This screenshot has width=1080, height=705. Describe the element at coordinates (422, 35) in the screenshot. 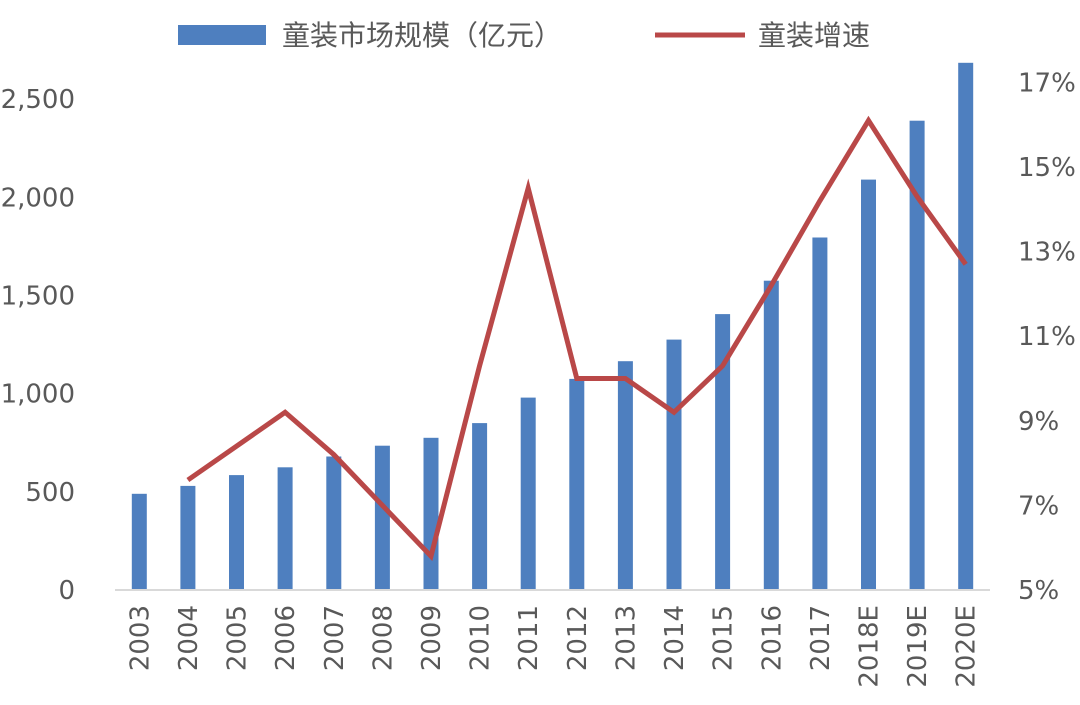

I see `legend-bar-label: 童装市场规模（亿元）` at that location.